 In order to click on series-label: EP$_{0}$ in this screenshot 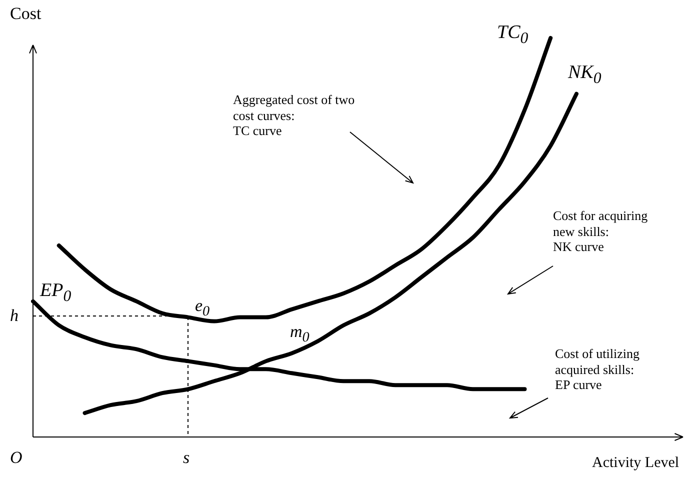, I will do `click(56, 293)`.